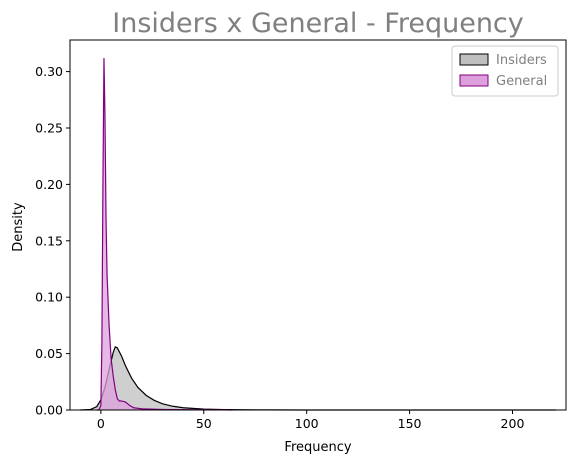 This screenshot has width=576, height=467. Describe the element at coordinates (204, 423) in the screenshot. I see `x-tick-label: 50` at that location.